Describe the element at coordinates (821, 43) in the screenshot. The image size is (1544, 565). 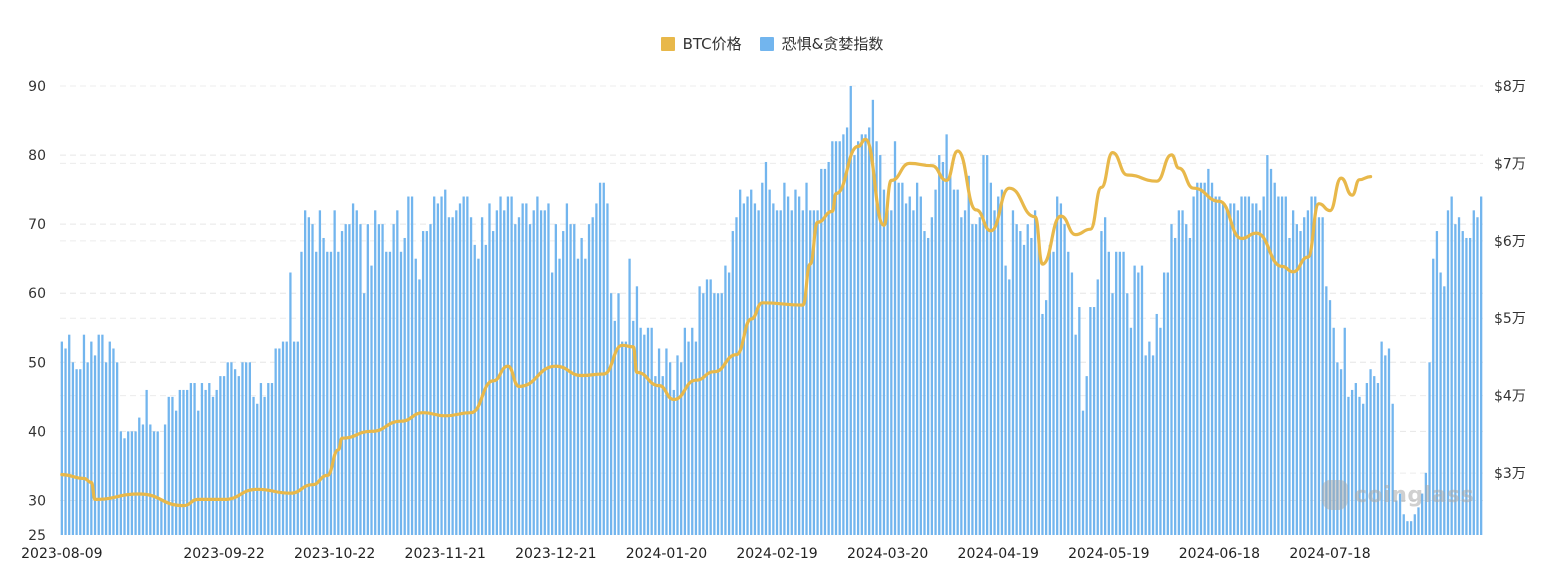
I see `legend-item-fear-greed: 恐惧&贪婪指数` at that location.